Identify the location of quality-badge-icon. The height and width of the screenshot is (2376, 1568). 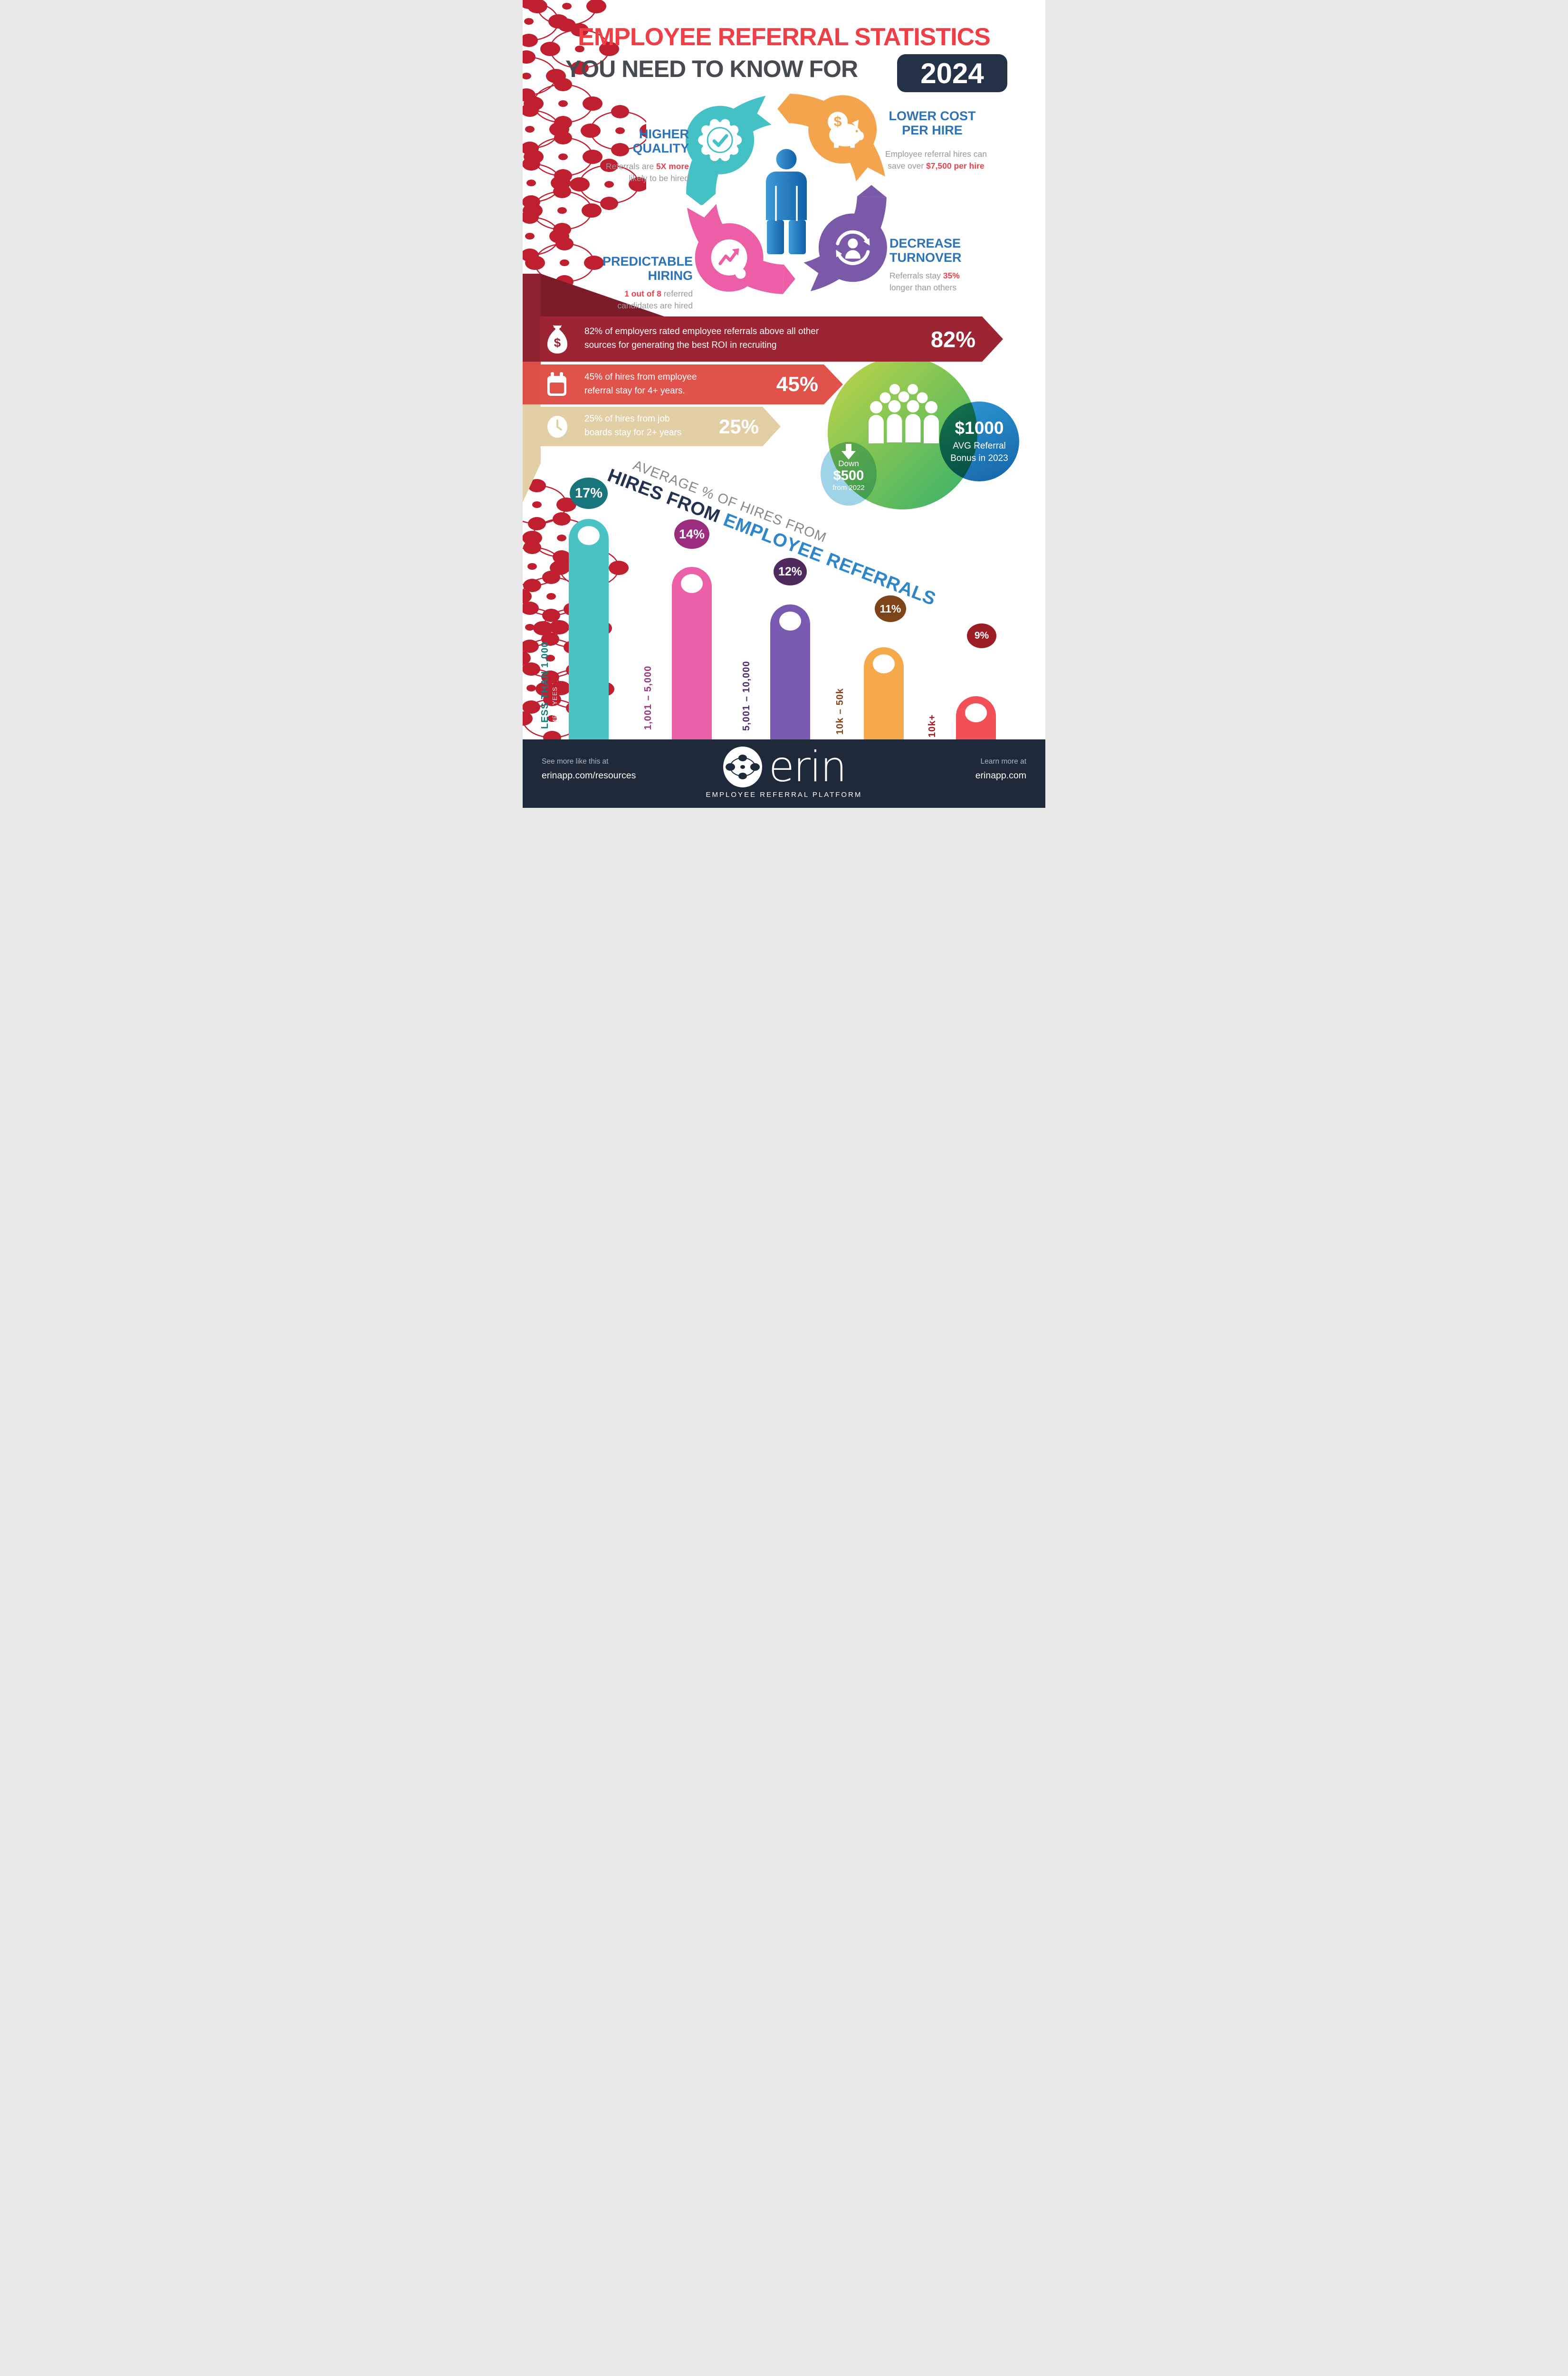
(720, 140).